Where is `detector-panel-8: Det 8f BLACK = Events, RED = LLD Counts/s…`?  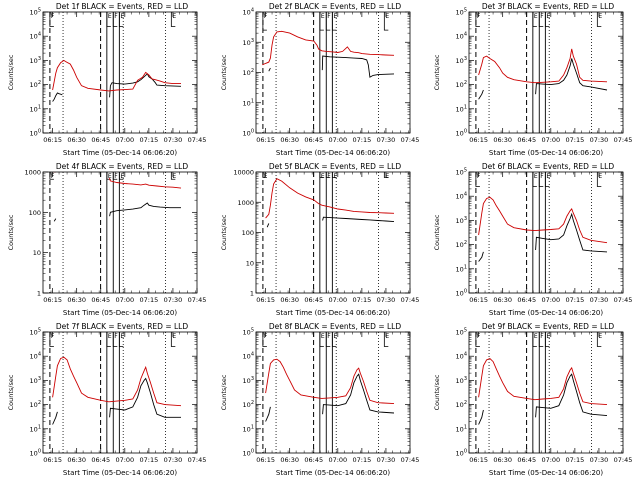 detector-panel-8: Det 8f BLACK = Events, RED = LLD Counts/s… is located at coordinates (319, 400).